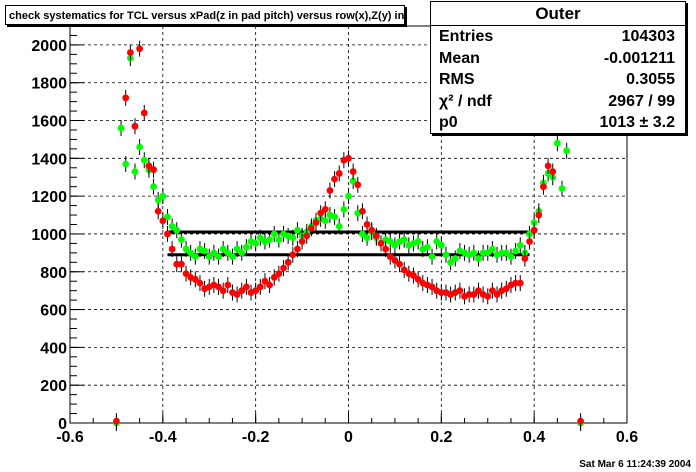 The image size is (696, 472). Describe the element at coordinates (348, 437) in the screenshot. I see `x-tick-label: 0` at that location.